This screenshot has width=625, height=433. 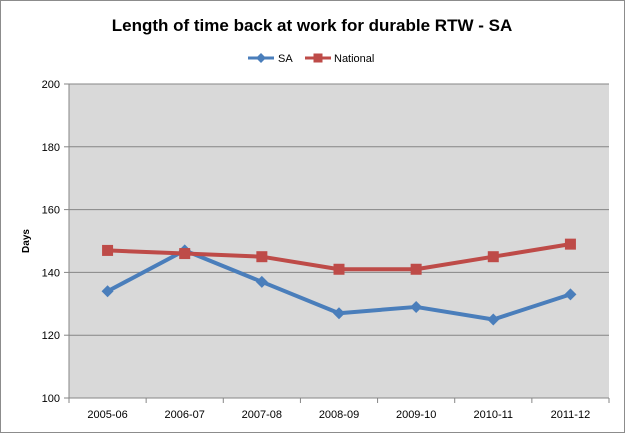 I want to click on y-axis-label: Days, so click(x=26, y=241).